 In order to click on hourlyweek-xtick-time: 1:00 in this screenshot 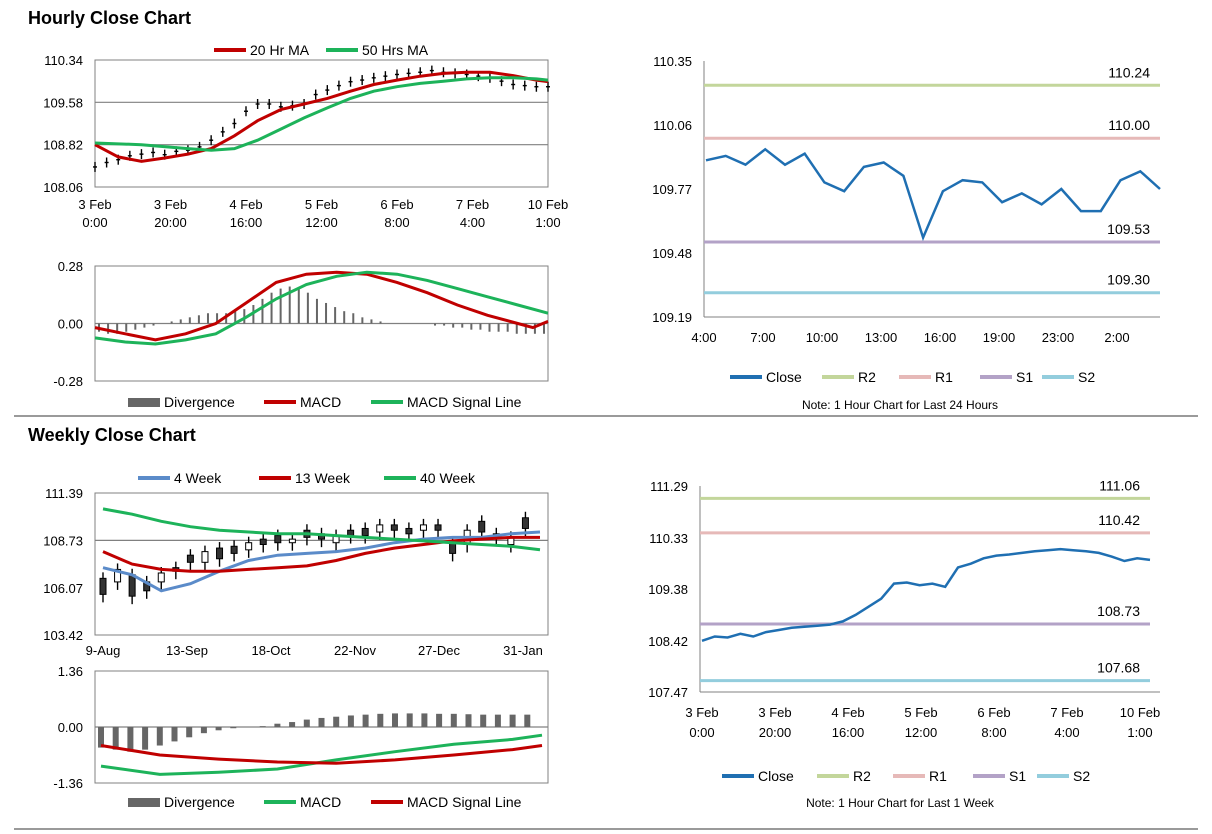, I will do `click(1139, 732)`.